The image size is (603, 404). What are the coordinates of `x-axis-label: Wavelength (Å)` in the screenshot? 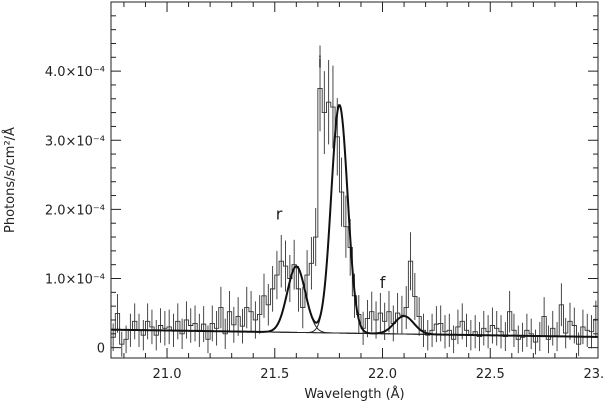 It's located at (354, 394).